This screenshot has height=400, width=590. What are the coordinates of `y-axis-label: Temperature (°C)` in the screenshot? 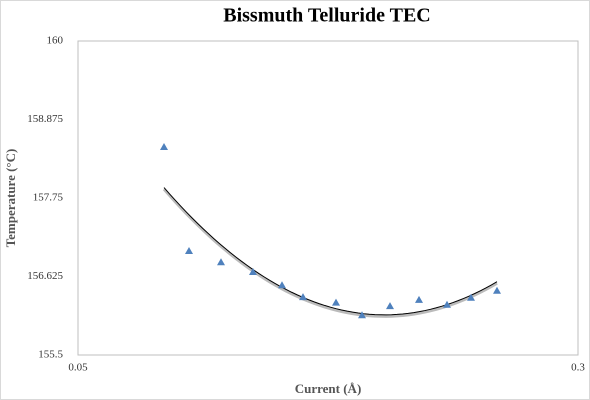 It's located at (10, 198).